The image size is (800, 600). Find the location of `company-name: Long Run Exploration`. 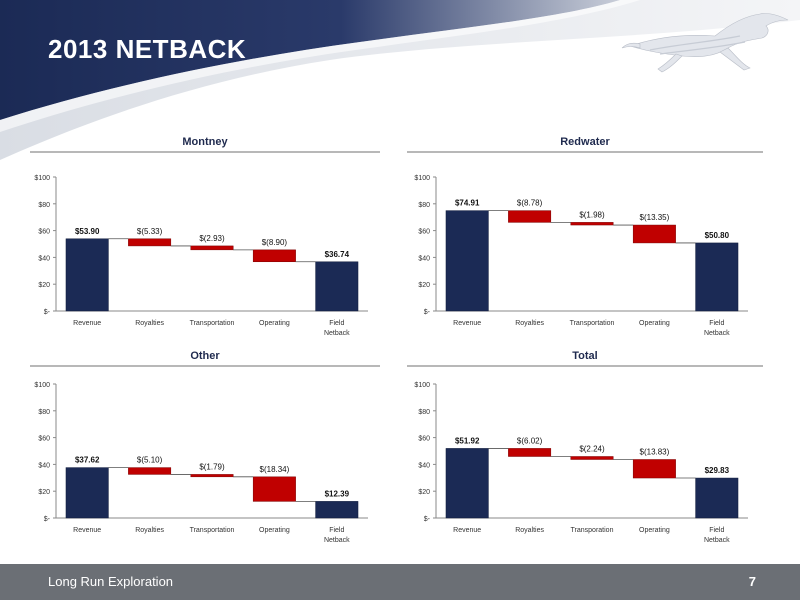

company-name: Long Run Exploration is located at coordinates (111, 581).